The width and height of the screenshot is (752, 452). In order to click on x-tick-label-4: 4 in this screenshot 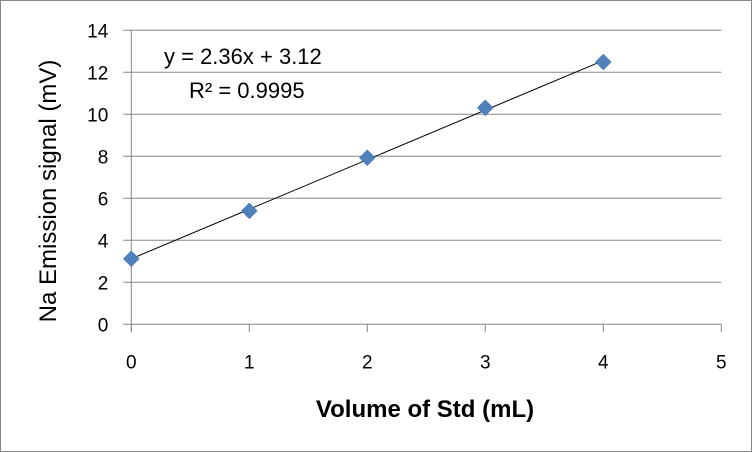, I will do `click(603, 362)`.